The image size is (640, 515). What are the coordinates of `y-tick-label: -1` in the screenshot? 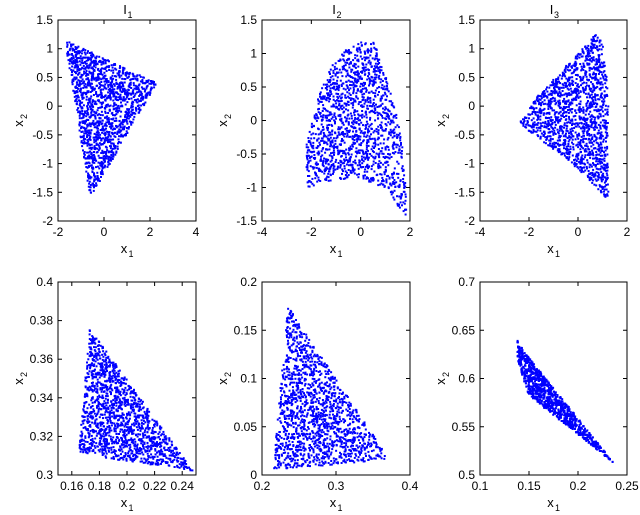 It's located at (469, 164).